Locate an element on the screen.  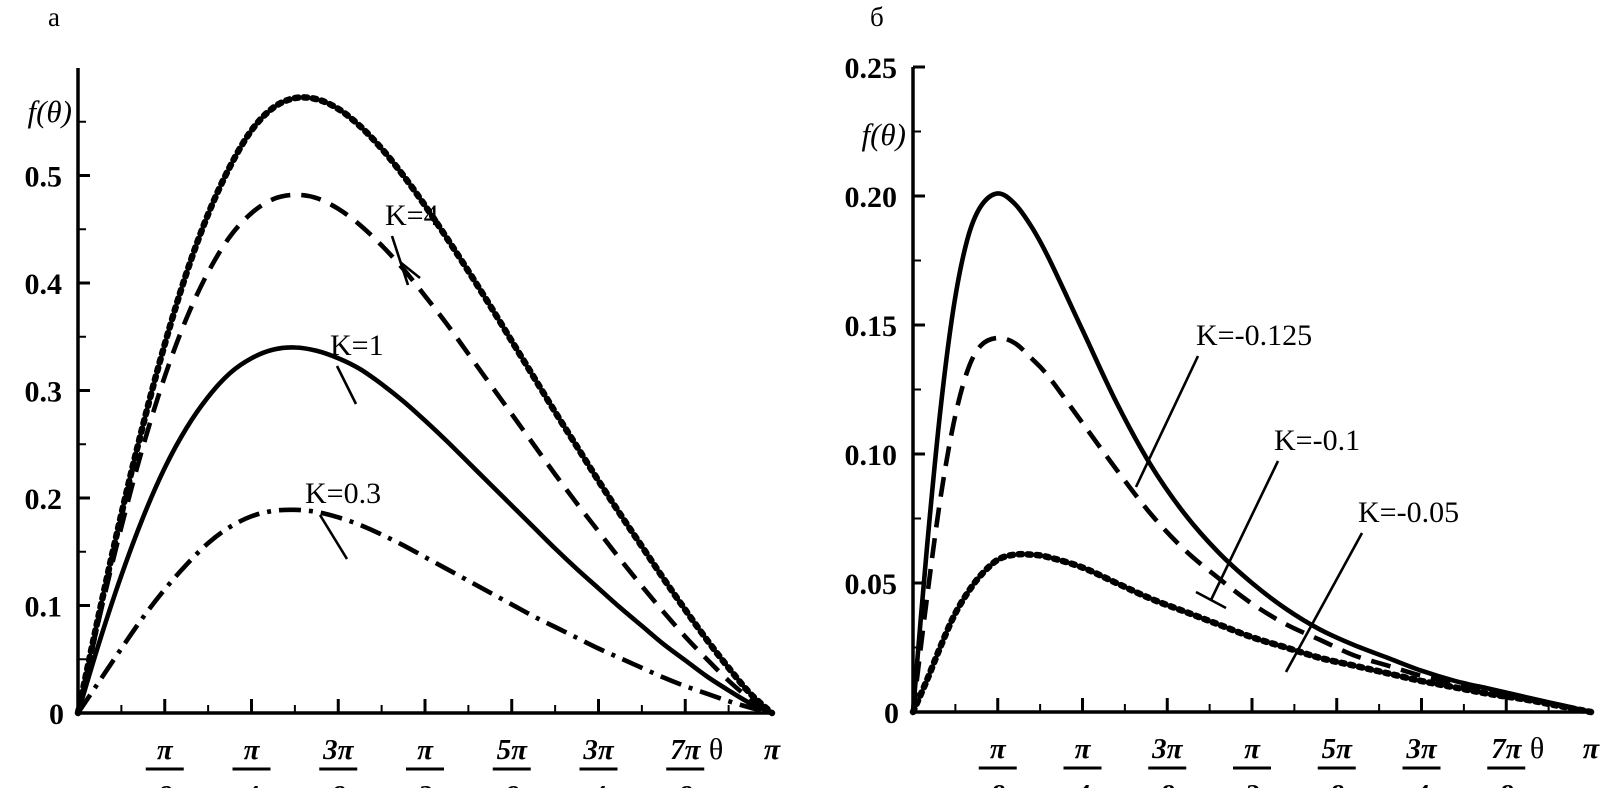
y-tick-label: 0.3 is located at coordinates (44, 392).